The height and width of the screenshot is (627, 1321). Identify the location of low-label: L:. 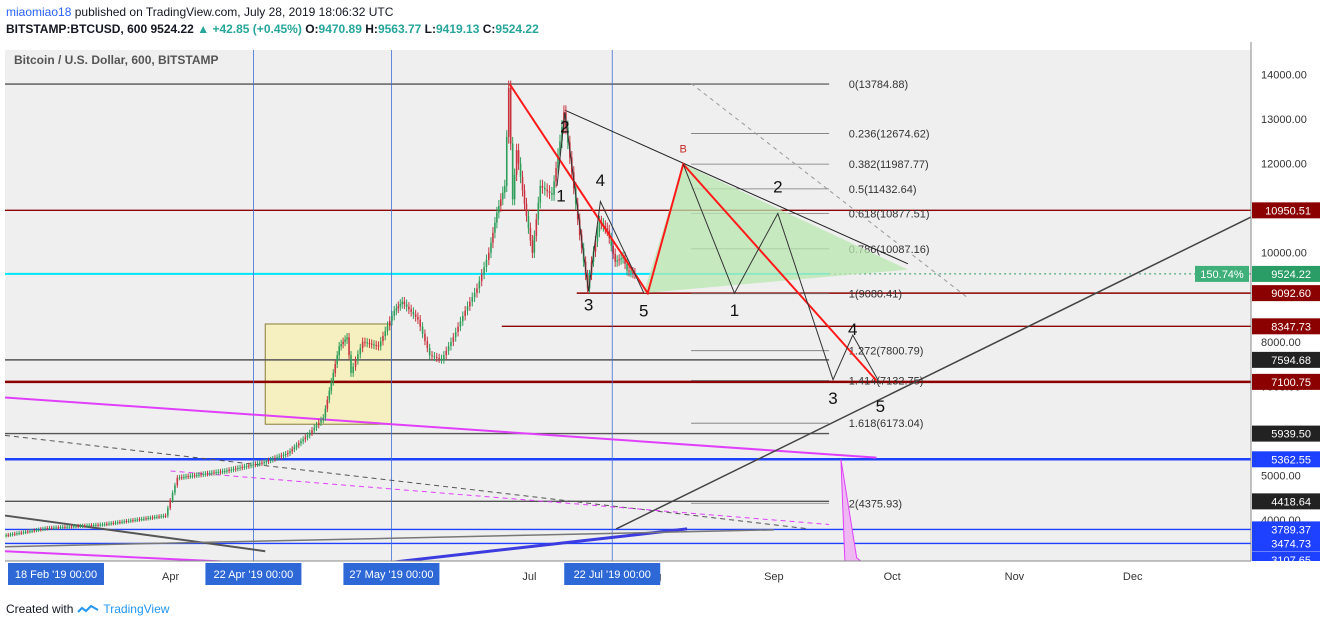
(430, 29).